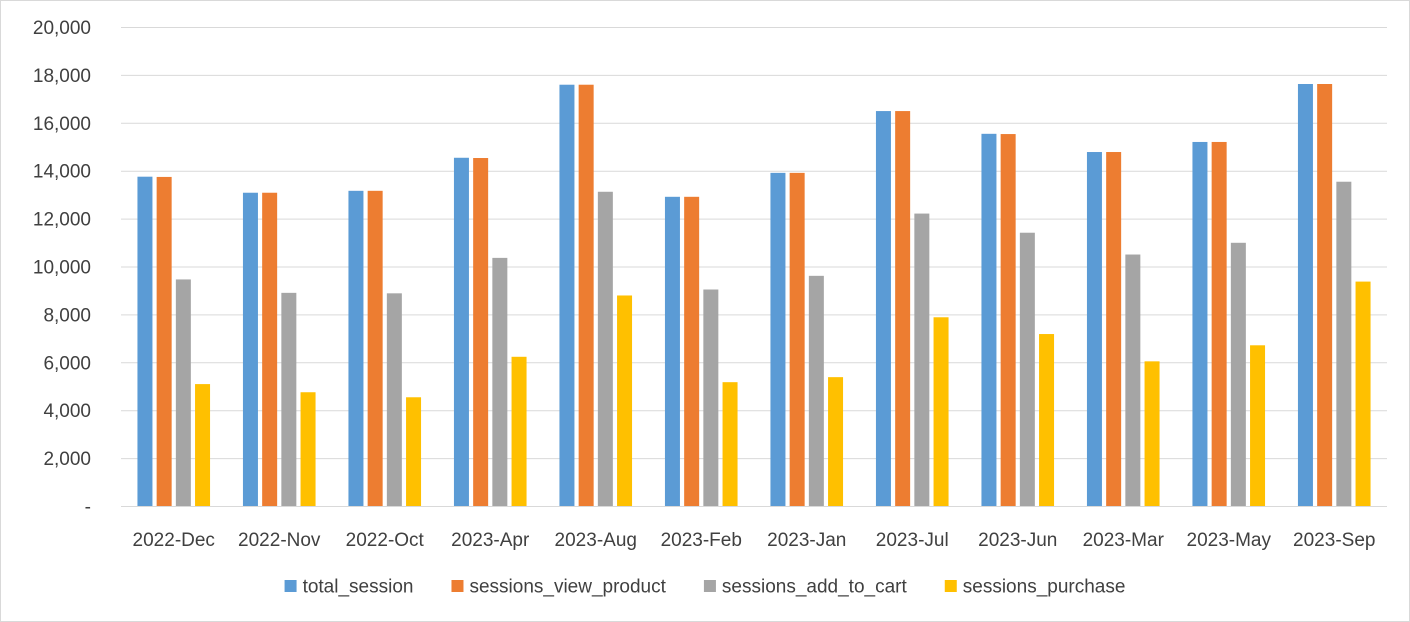 Image resolution: width=1410 pixels, height=622 pixels. What do you see at coordinates (88, 507) in the screenshot?
I see `y-tick-label: -` at bounding box center [88, 507].